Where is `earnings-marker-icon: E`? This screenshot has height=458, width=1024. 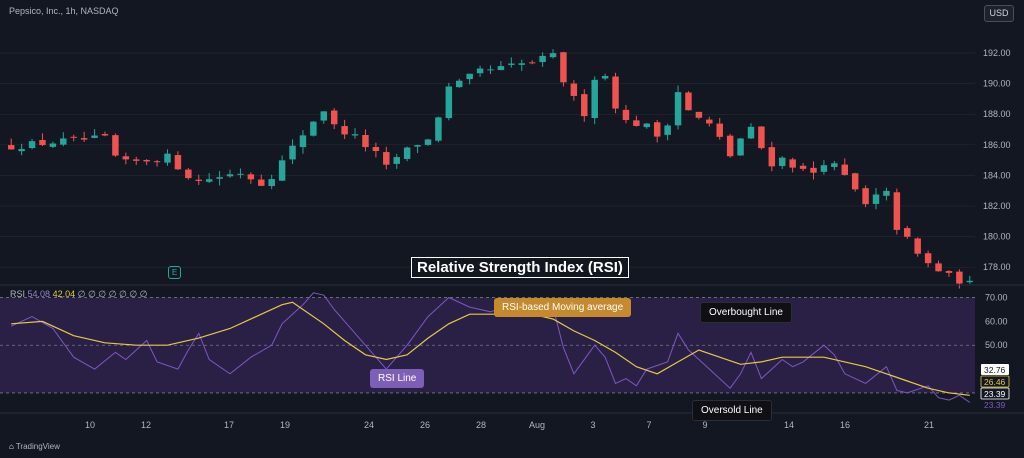
earnings-marker-icon: E is located at coordinates (174, 272).